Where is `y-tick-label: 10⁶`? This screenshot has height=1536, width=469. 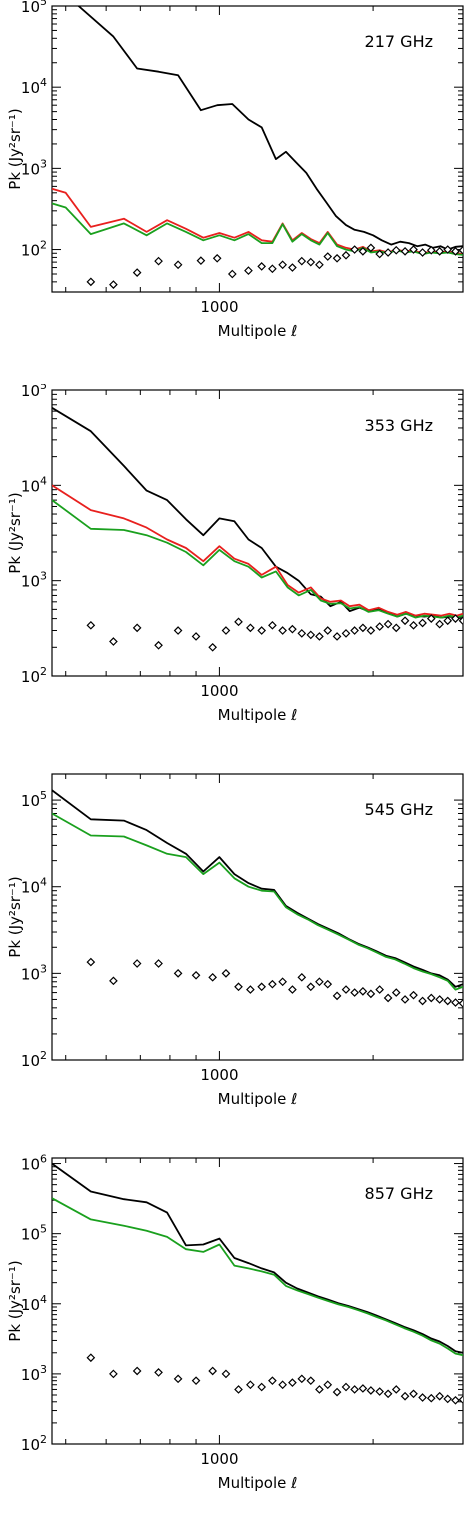 y-tick-label: 10⁶ is located at coordinates (34, 1163).